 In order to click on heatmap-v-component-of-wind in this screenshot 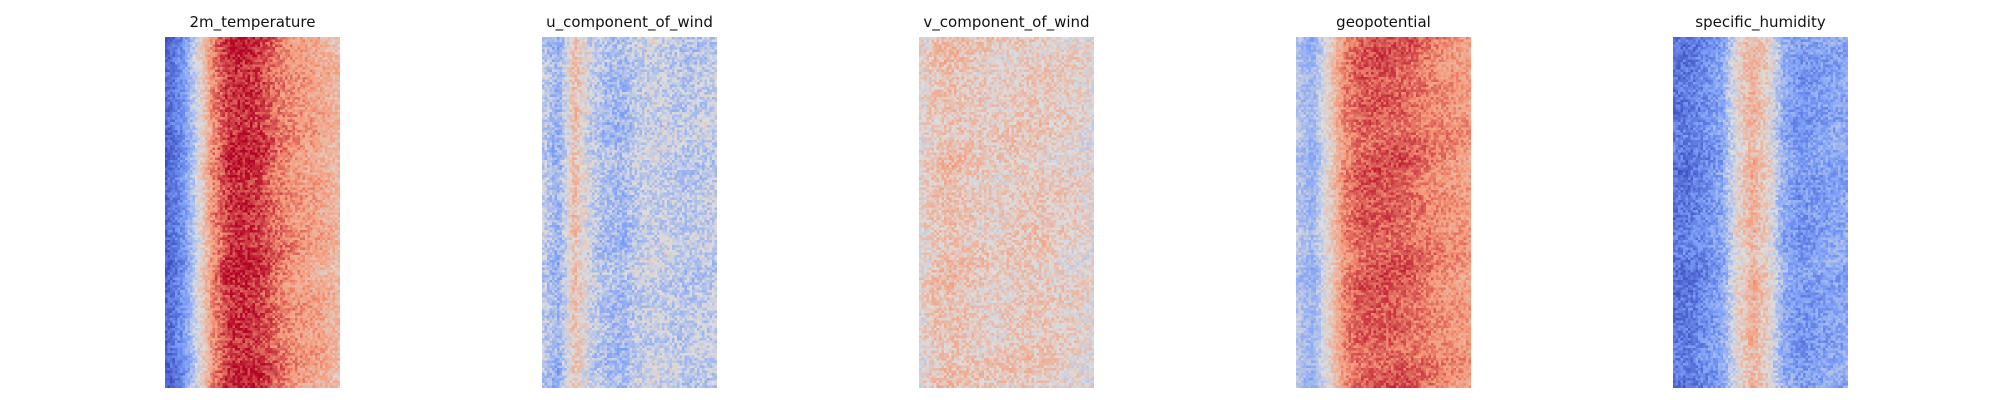, I will do `click(1006, 212)`.